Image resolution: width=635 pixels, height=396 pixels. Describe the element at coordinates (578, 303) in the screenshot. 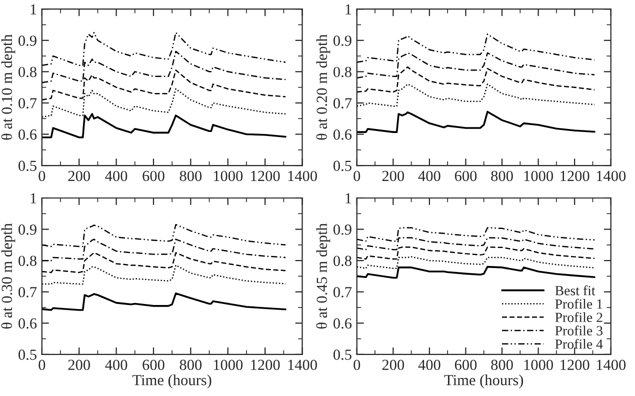

I see `legend-label: Profile 1` at that location.